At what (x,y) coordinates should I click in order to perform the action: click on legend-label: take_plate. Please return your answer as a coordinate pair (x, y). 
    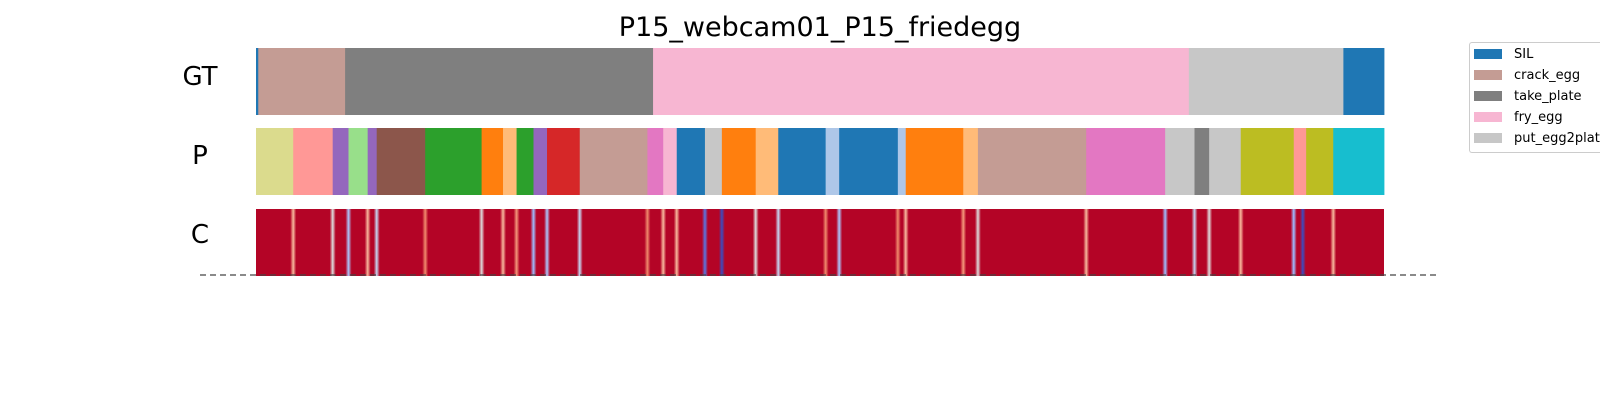
    Looking at the image, I should click on (1548, 96).